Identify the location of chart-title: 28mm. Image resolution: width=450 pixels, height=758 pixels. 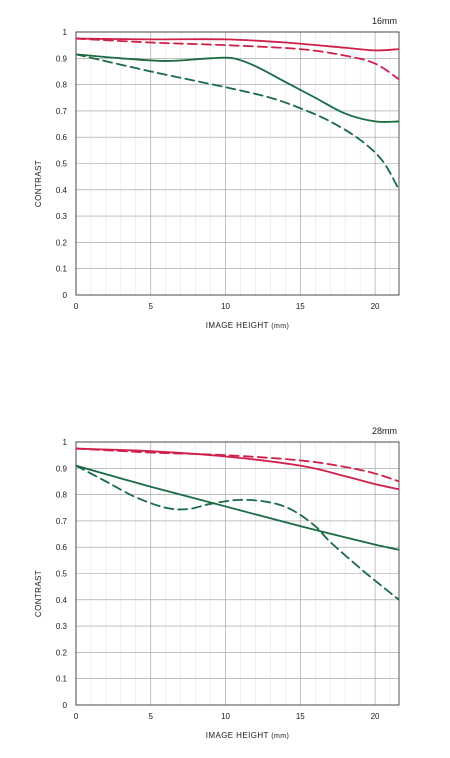
(384, 431).